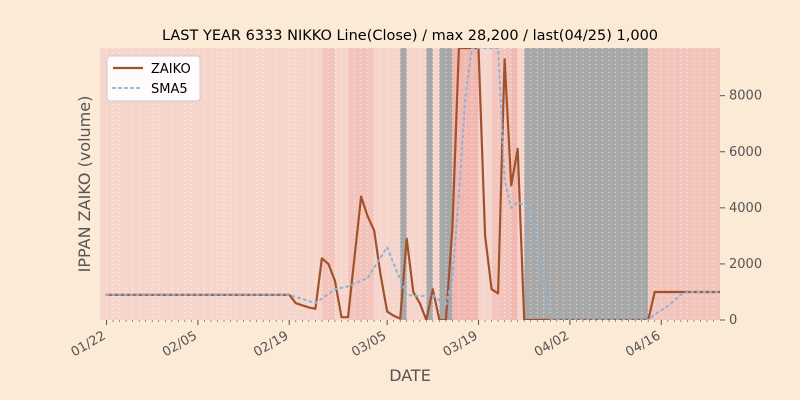  What do you see at coordinates (84, 184) in the screenshot?
I see `y-axis-label: IPPAN ZAIKO (volume)` at bounding box center [84, 184].